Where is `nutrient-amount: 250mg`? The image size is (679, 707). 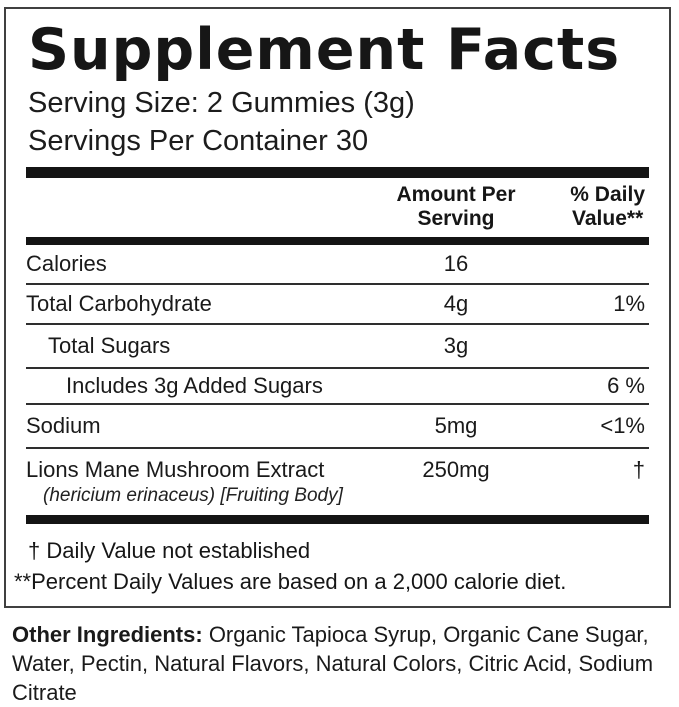
nutrient-amount: 250mg is located at coordinates (456, 469).